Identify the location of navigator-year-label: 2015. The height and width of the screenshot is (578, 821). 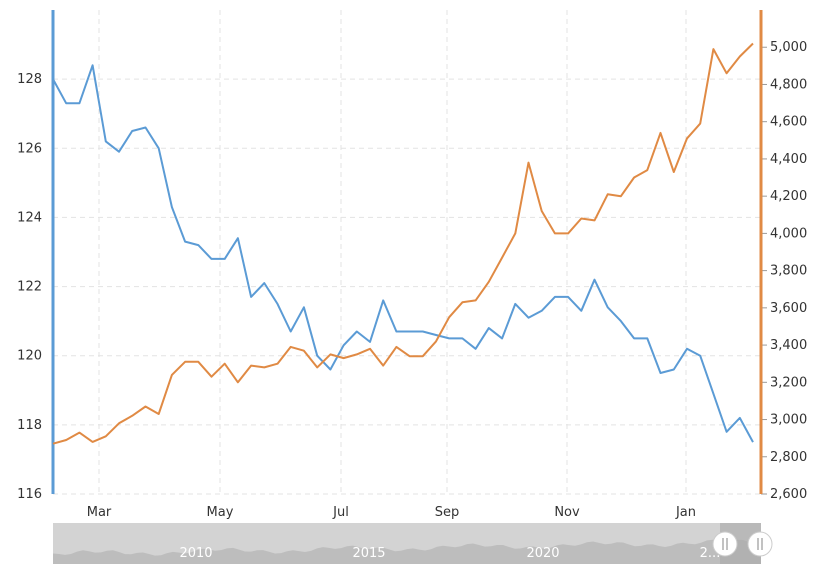
(368, 553).